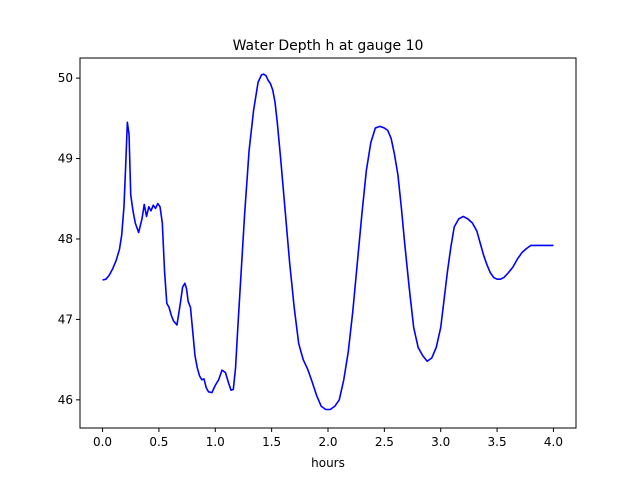 The height and width of the screenshot is (480, 640). I want to click on chart-title: Water Depth h at gauge 10, so click(328, 46).